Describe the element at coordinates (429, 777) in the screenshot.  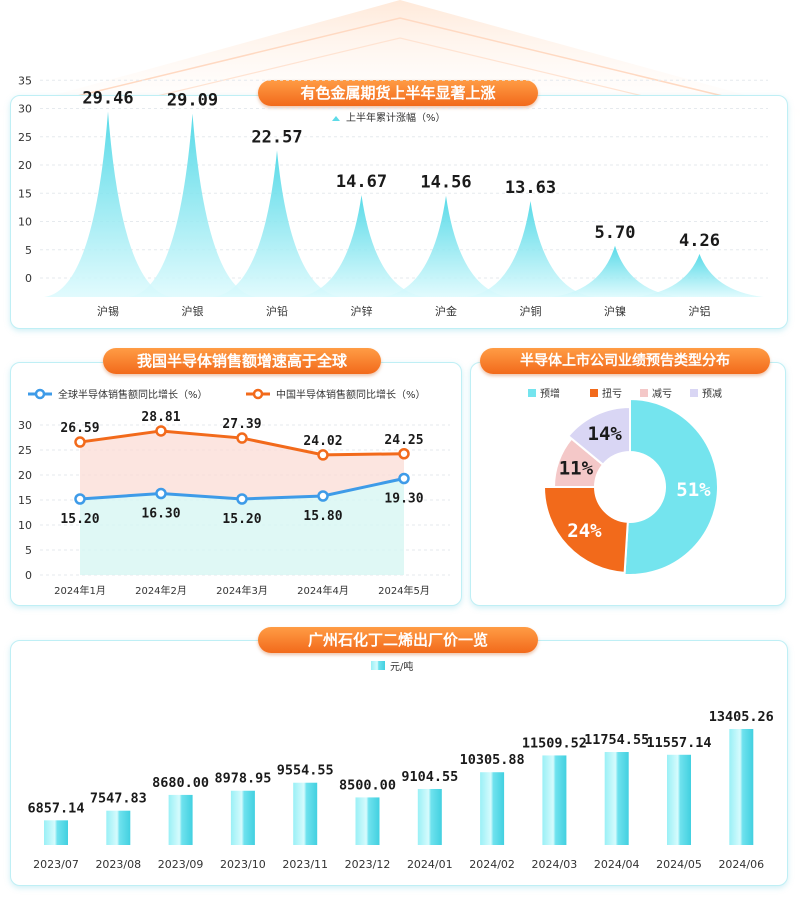
I see `price-value-label: 9104.55` at that location.